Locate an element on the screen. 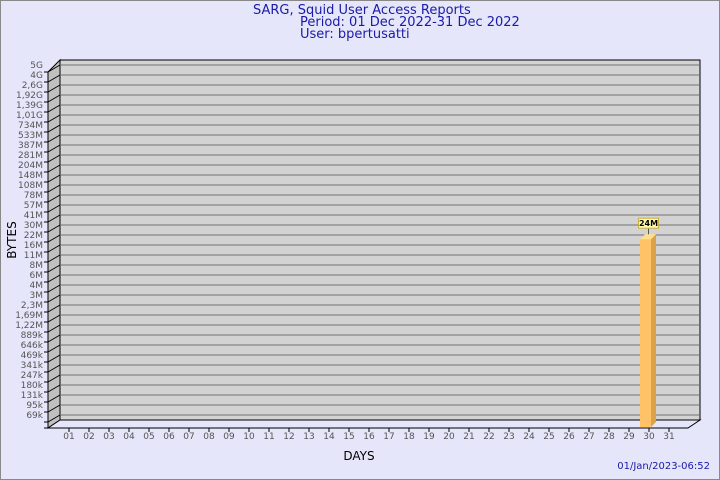 Image resolution: width=720 pixels, height=480 pixels. y-tick-label: 889k is located at coordinates (32, 336).